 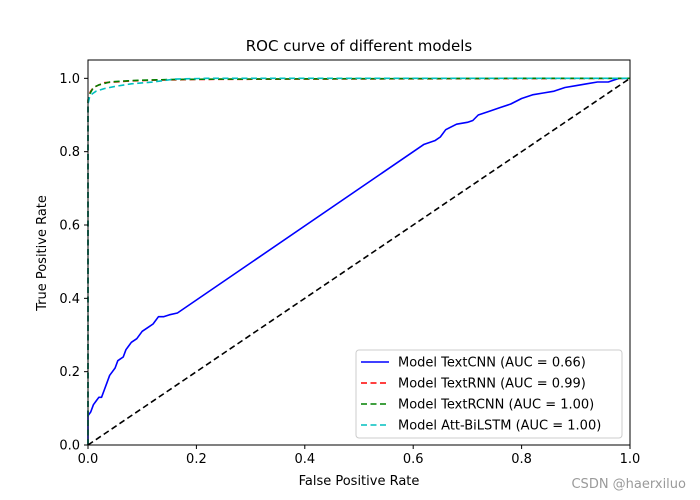 What do you see at coordinates (359, 456) in the screenshot?
I see `x-axis-ticks: 0.0 0.2 0.4 0.6 0.8 1.0` at bounding box center [359, 456].